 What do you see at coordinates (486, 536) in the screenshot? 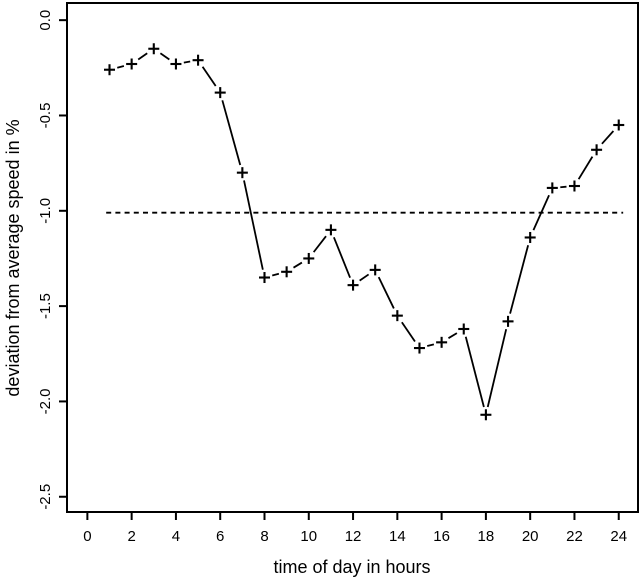
I see `x-tick-label: 18` at bounding box center [486, 536].